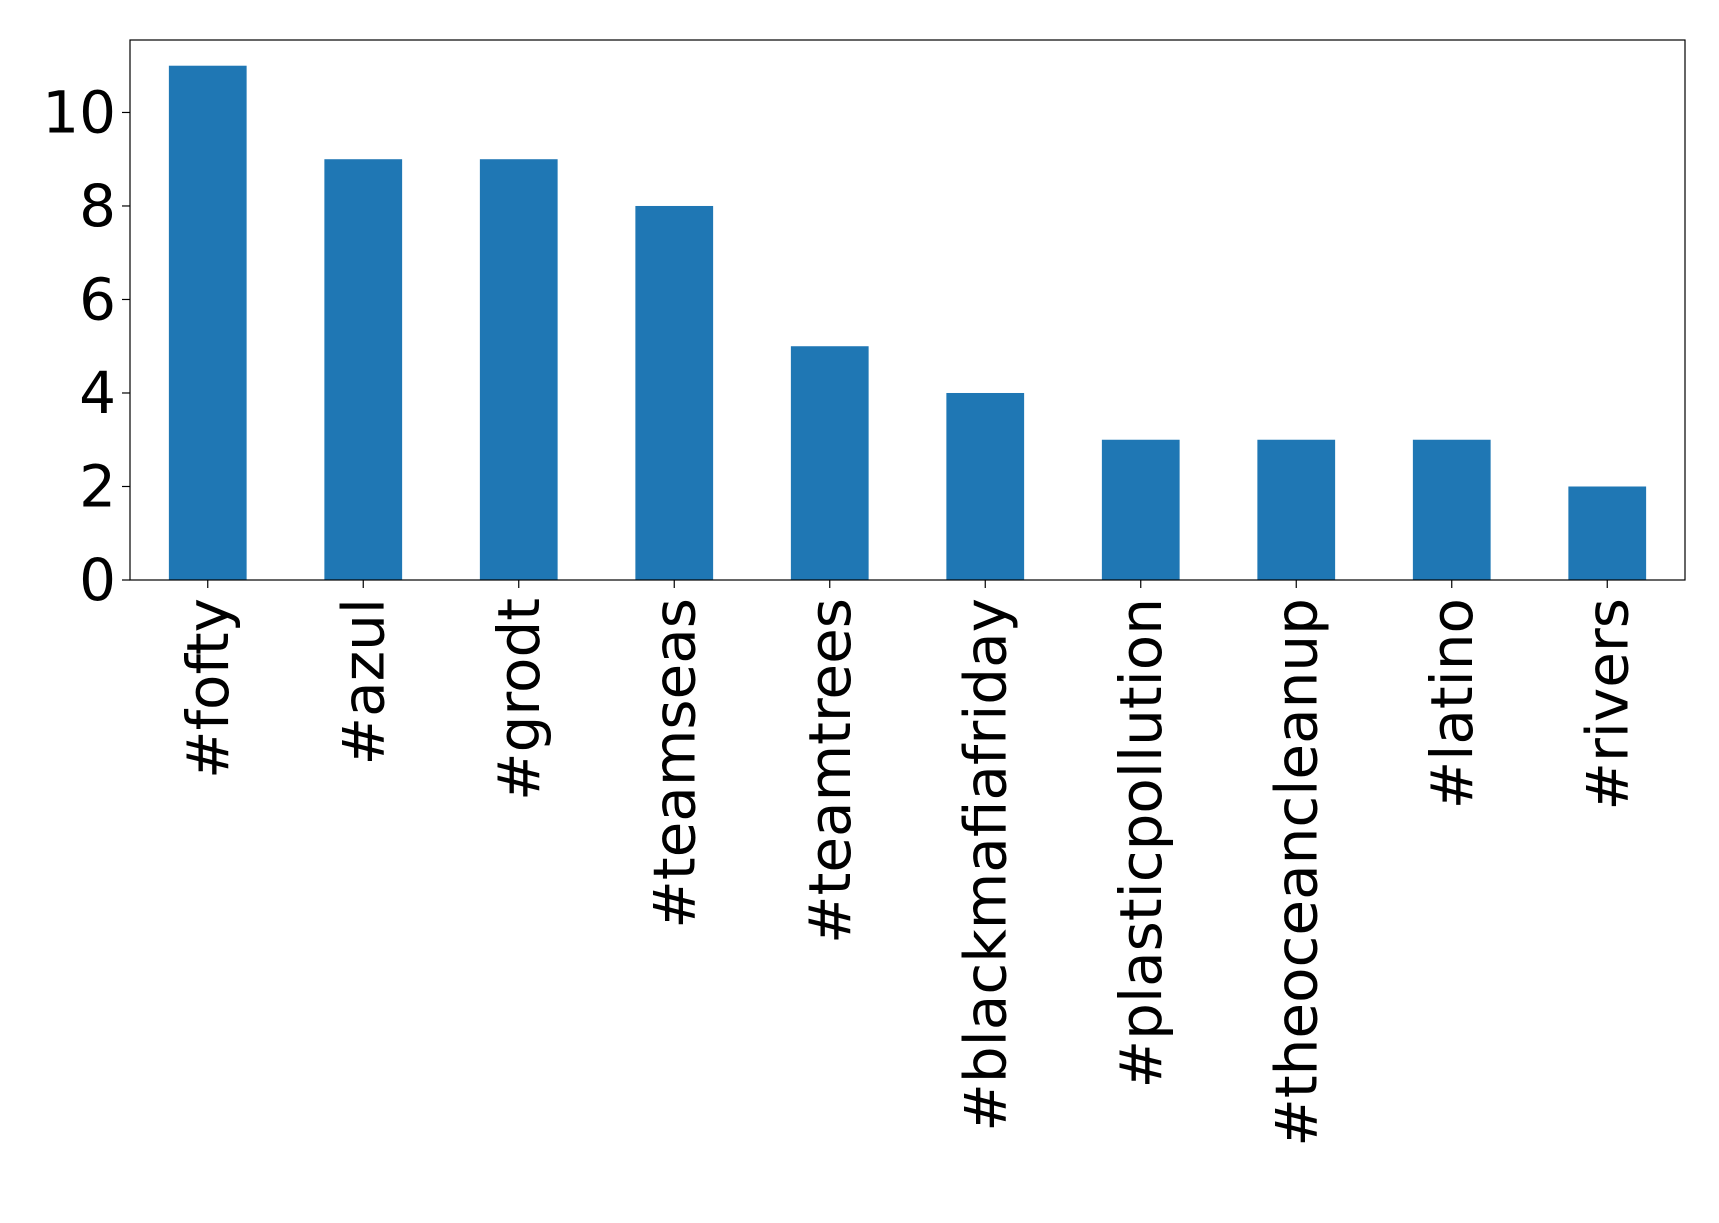 This screenshot has width=1719, height=1223. What do you see at coordinates (86, 346) in the screenshot?
I see `y-axis: 0 2 4 6 8 10` at bounding box center [86, 346].